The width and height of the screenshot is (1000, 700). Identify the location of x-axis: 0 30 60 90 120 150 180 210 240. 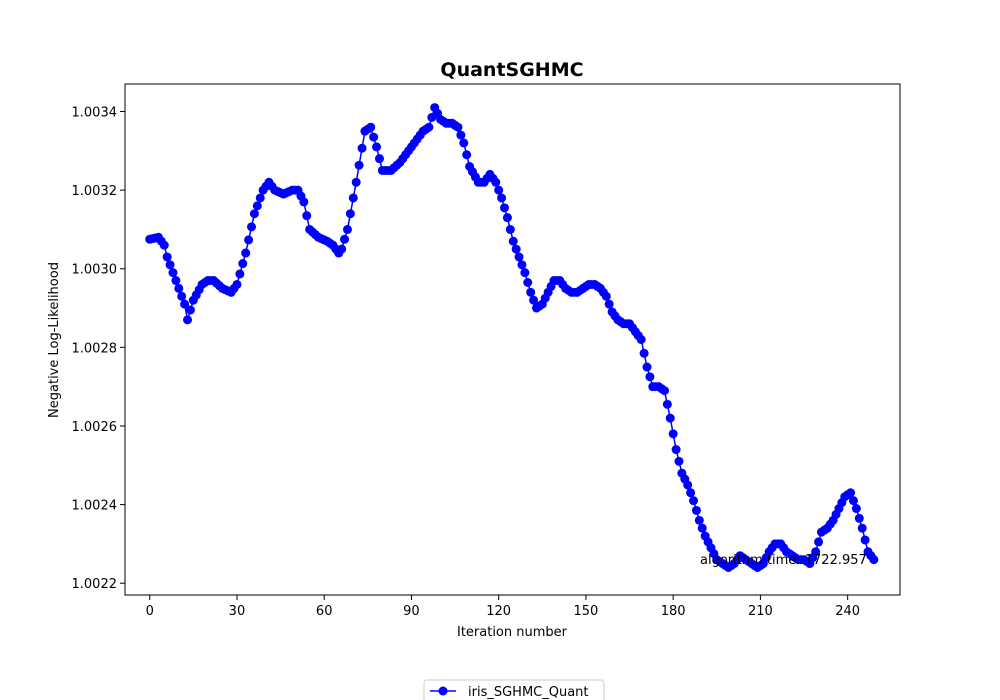
(503, 607).